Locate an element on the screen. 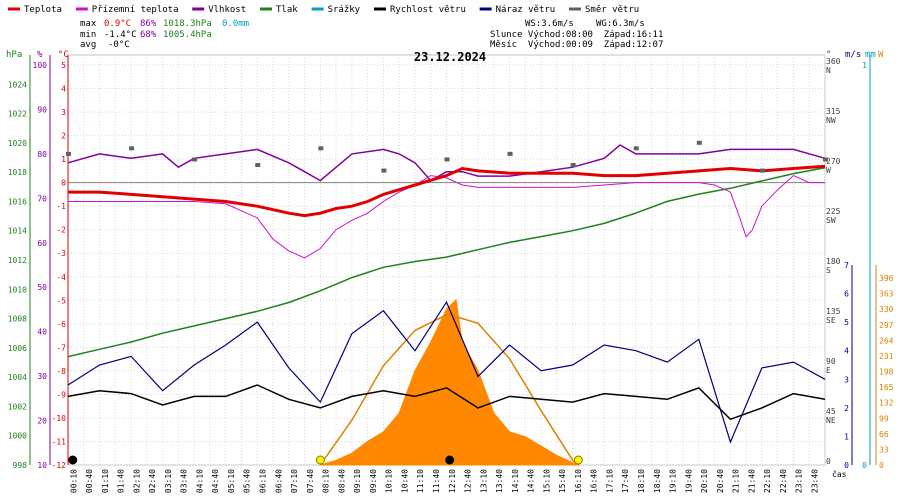 Image resolution: width=900 pixels, height=500 pixels. info-sun: Slunce Východ:08:00 Západ:16:11 is located at coordinates (576, 35).